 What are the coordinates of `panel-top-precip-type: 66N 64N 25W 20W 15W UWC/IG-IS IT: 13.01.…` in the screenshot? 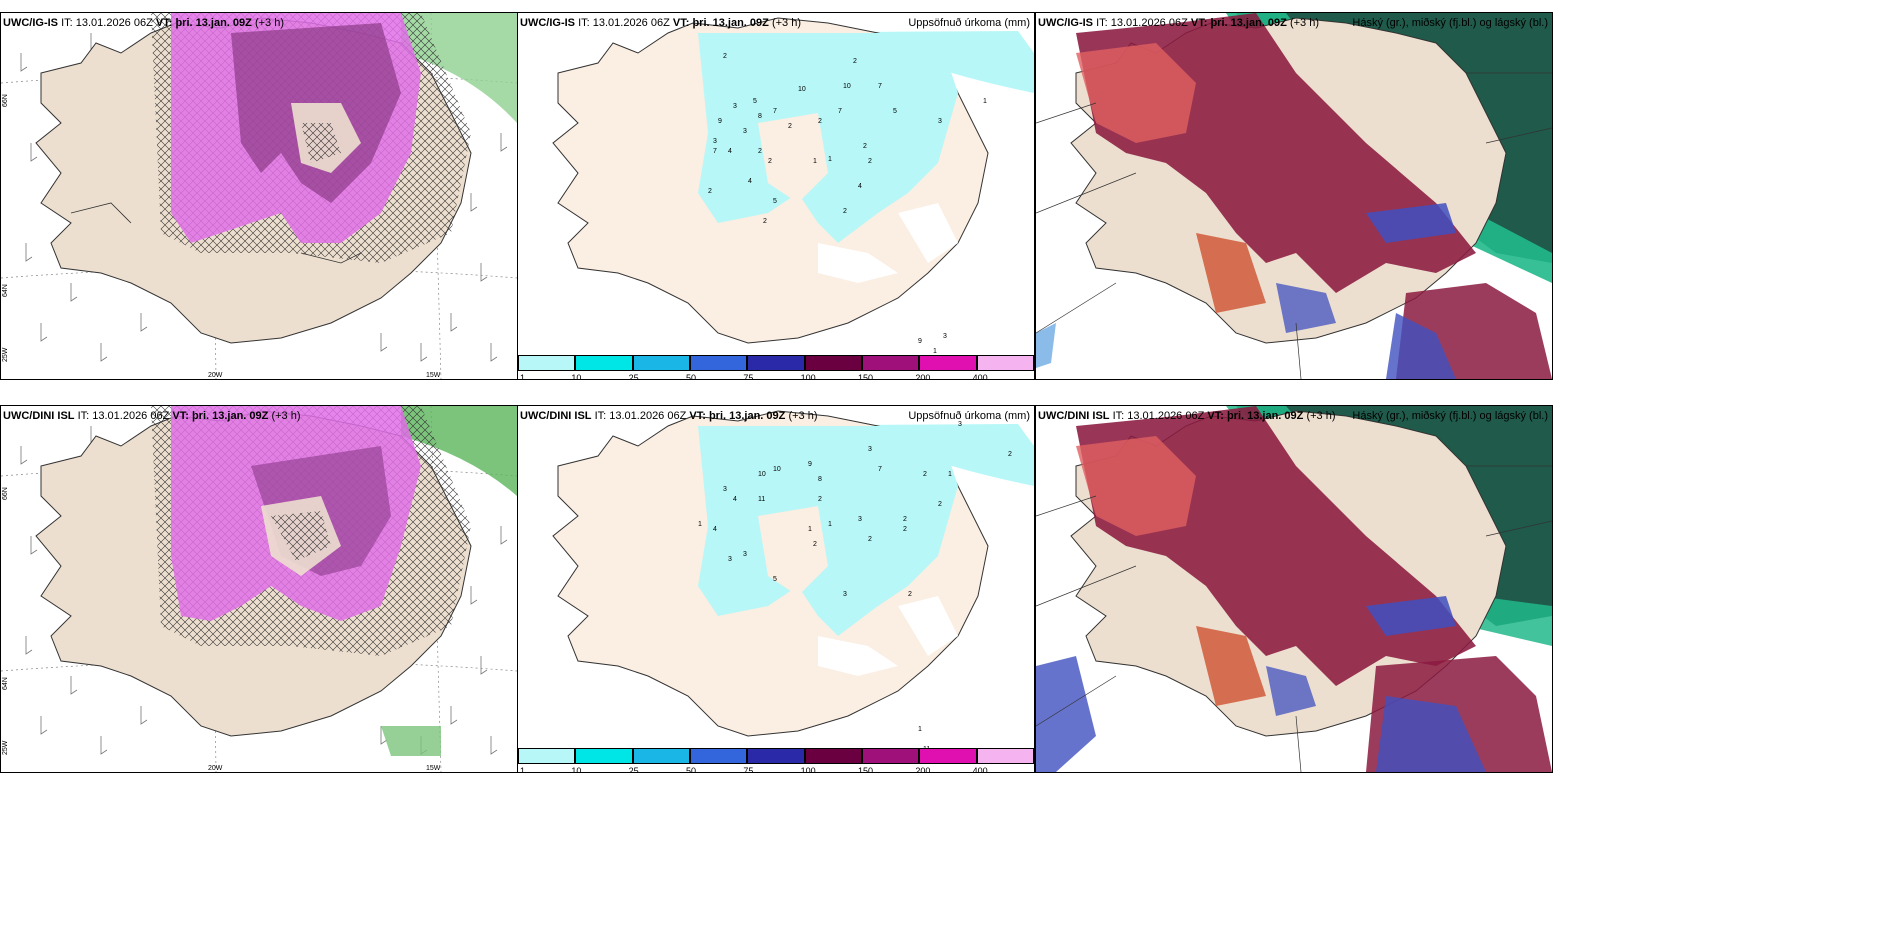 It's located at (259, 196).